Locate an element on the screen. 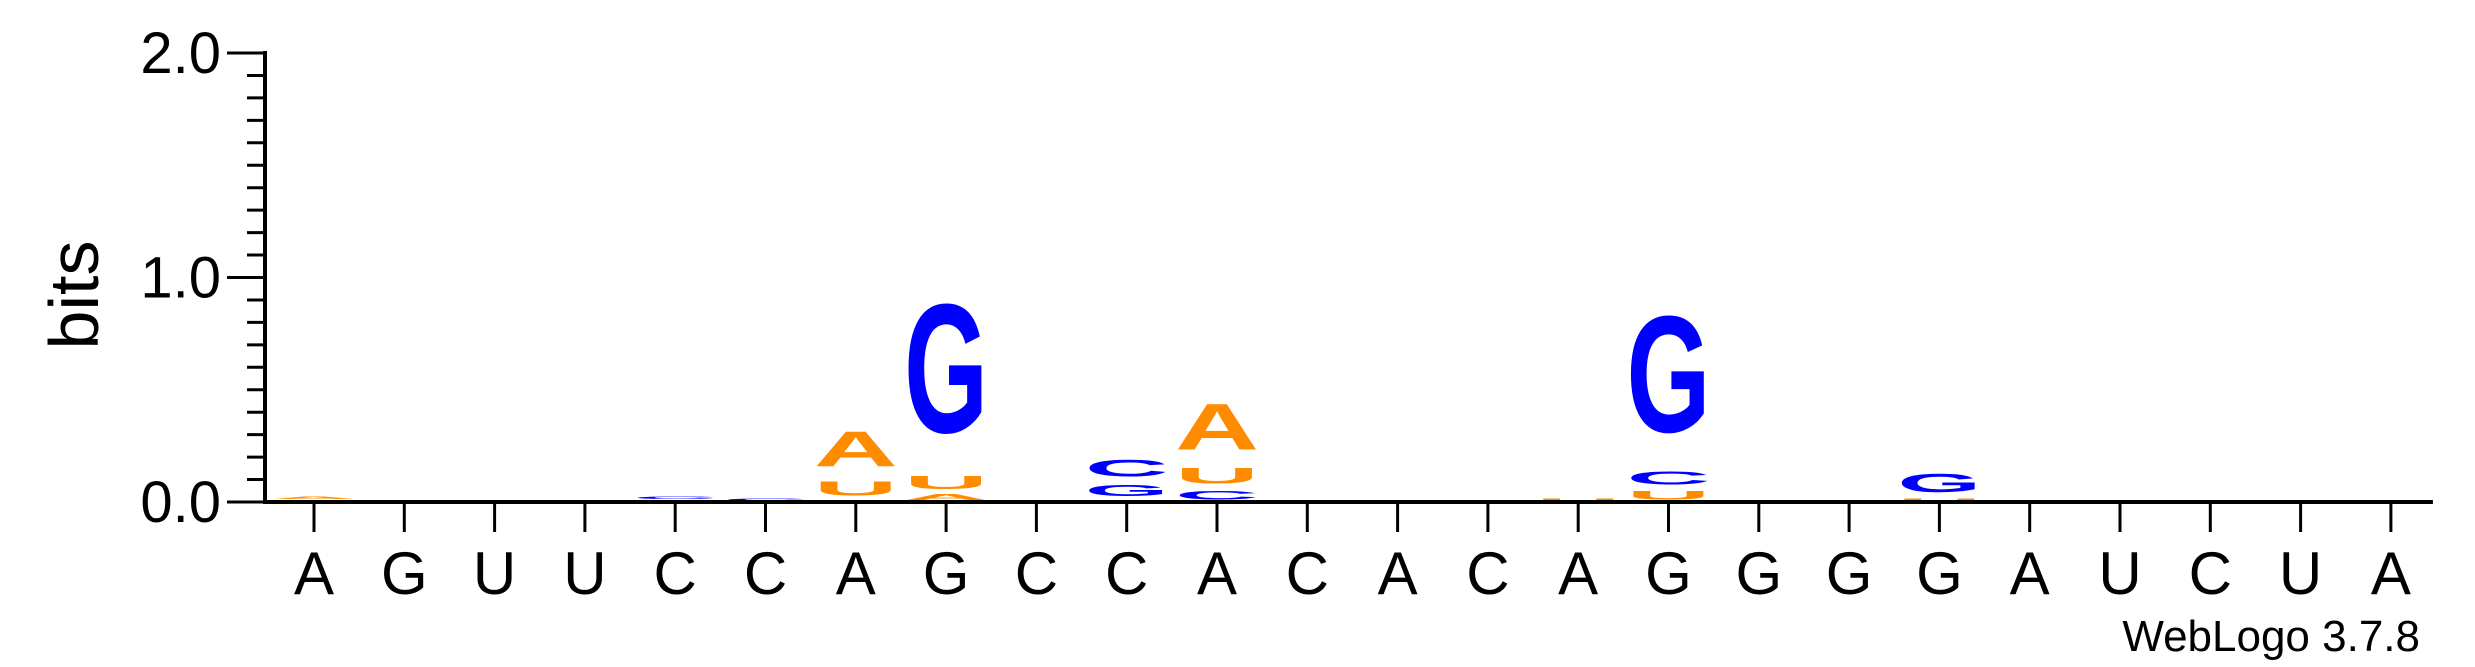 This screenshot has width=2475, height=667. y-tick-label: 0.0 is located at coordinates (180, 502).